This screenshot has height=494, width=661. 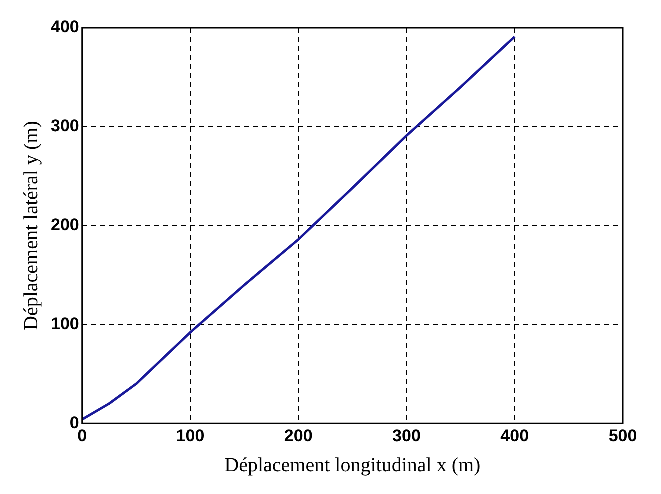 I want to click on x-tick-label: 200, so click(x=298, y=436).